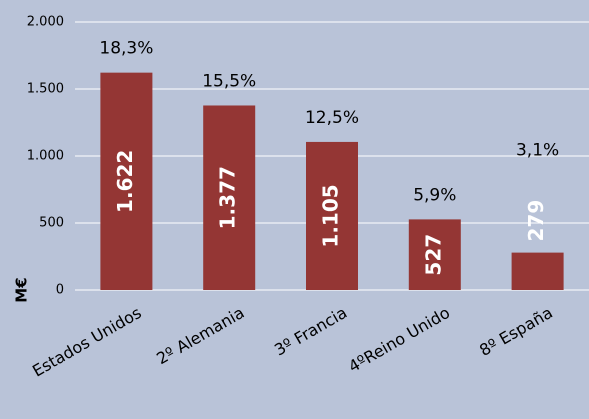 This screenshot has width=589, height=419. I want to click on value-label: 527, so click(433, 255).